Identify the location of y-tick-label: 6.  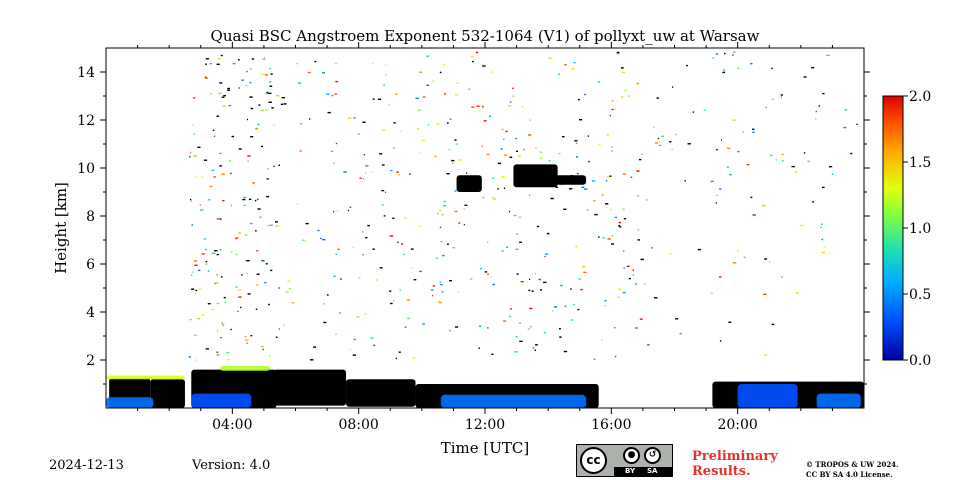
(90, 265).